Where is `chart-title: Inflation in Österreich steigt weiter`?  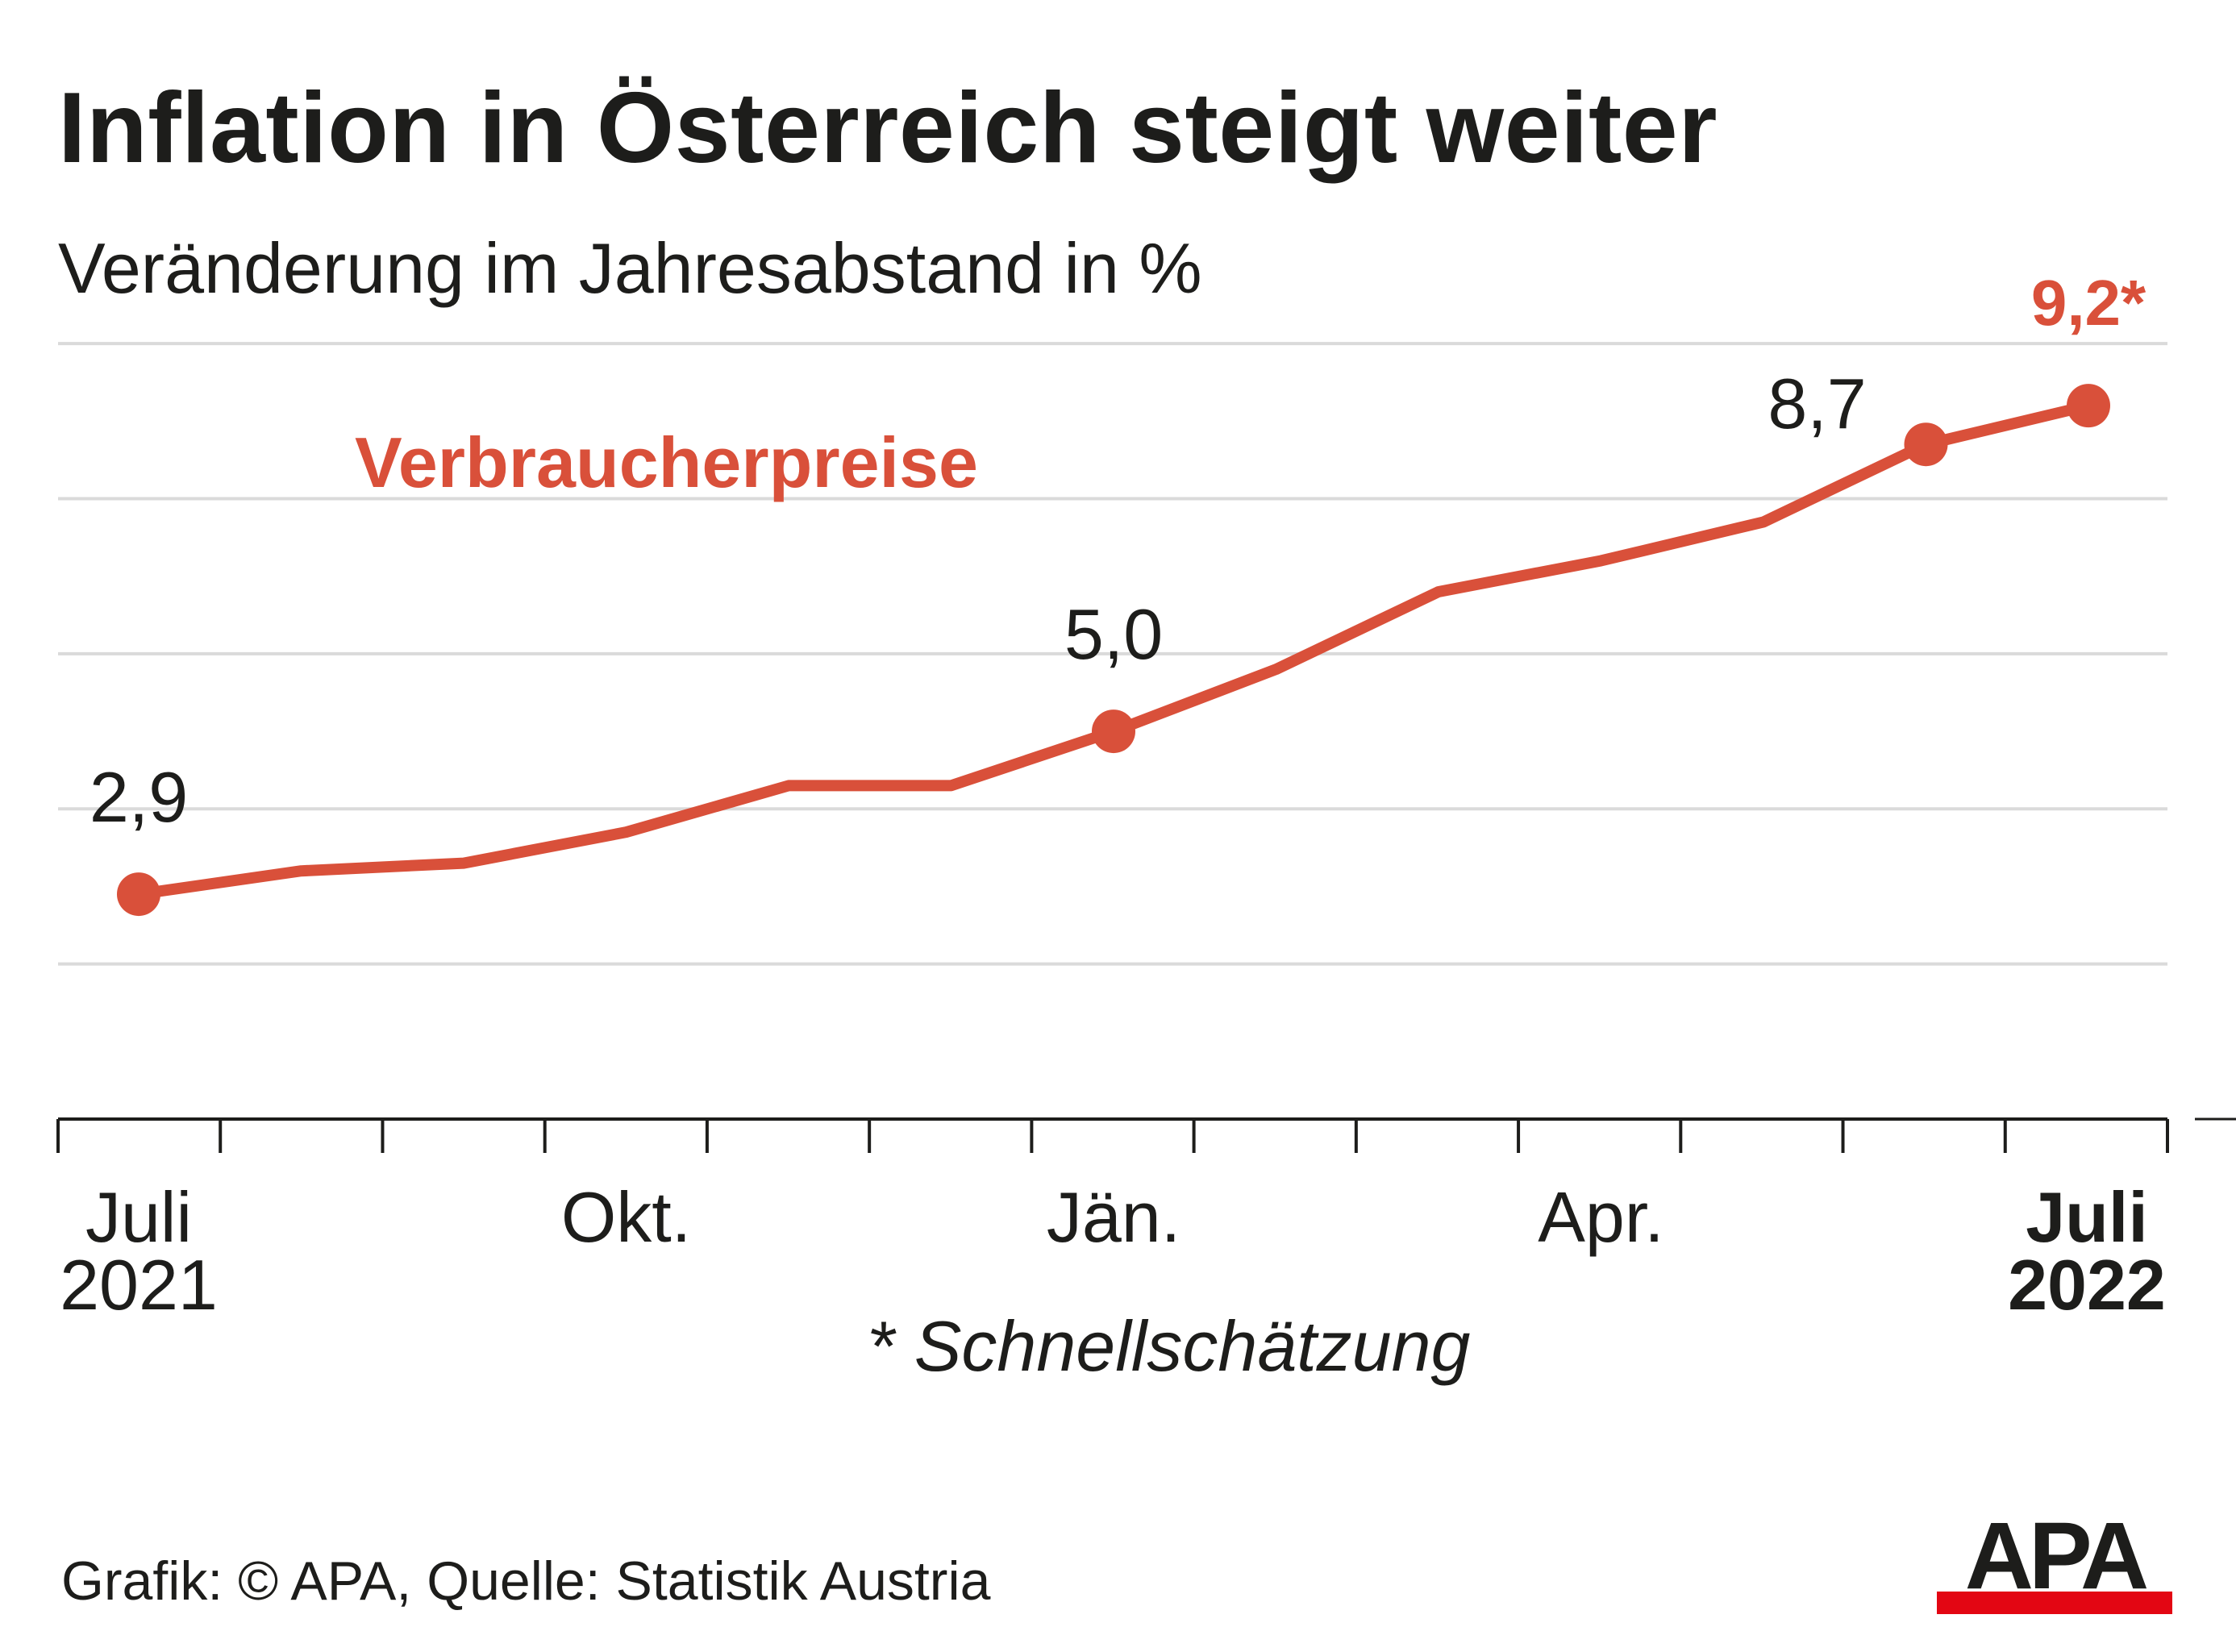 chart-title: Inflation in Österreich steigt weiter is located at coordinates (888, 128).